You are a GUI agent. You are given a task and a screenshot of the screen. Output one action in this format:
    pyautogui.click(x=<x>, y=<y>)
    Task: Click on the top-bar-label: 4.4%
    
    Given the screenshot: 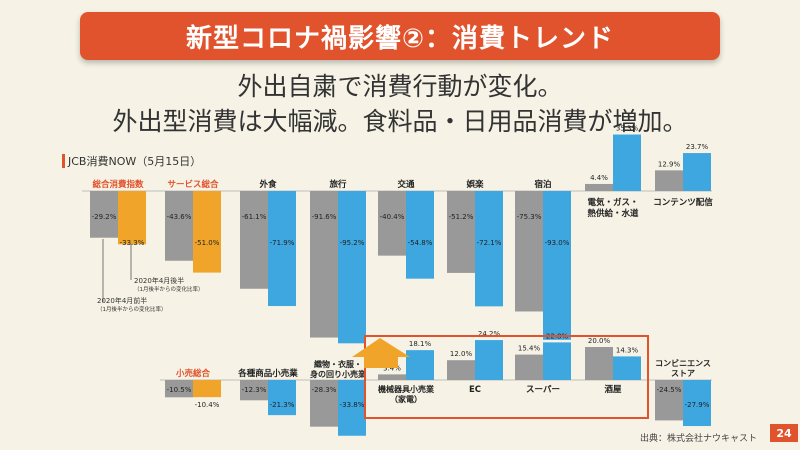 What is the action you would take?
    pyautogui.click(x=599, y=178)
    